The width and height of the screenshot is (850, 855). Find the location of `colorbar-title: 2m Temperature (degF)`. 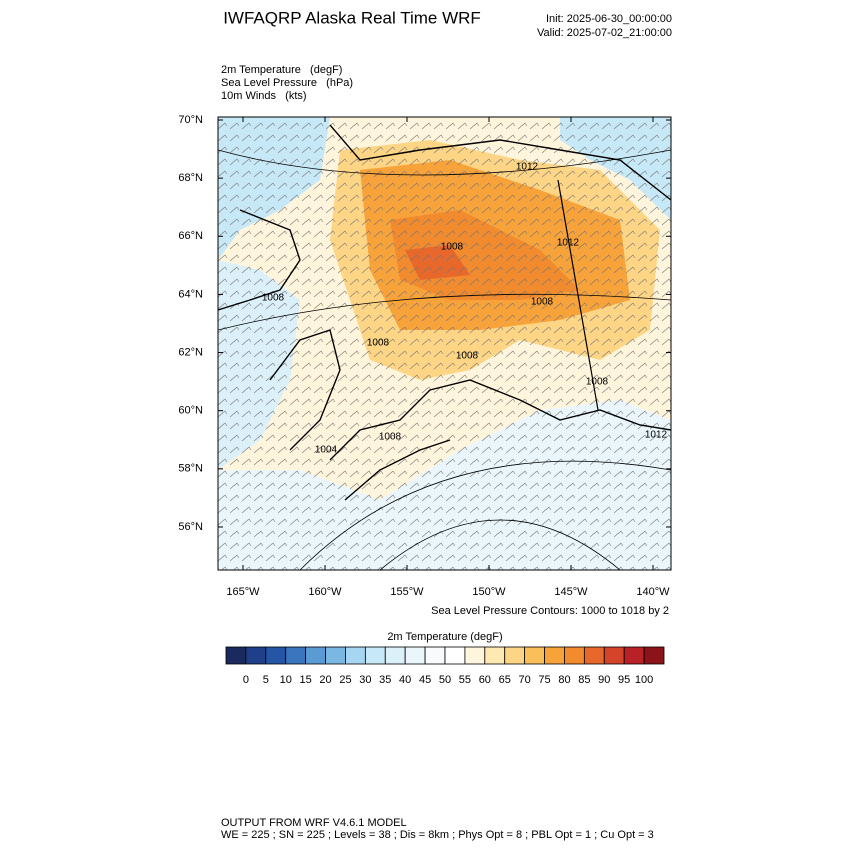

colorbar-title: 2m Temperature (degF) is located at coordinates (444, 637).